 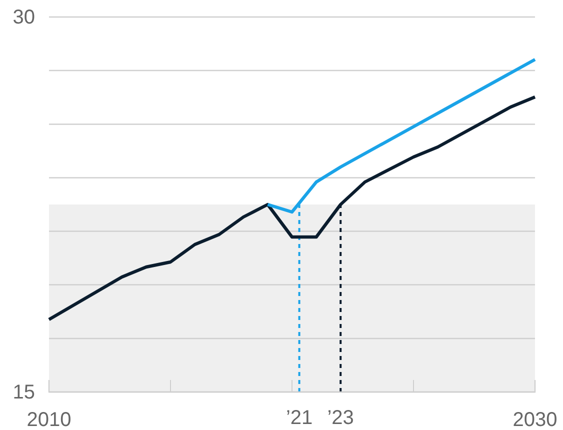 I want to click on y-tick-label: 15, so click(x=23, y=392).